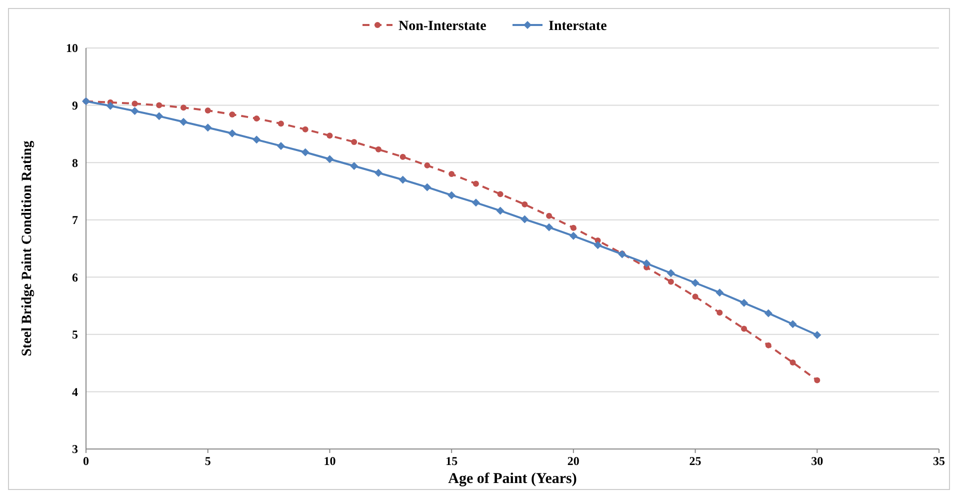 The height and width of the screenshot is (497, 956). I want to click on y-tick-label: 8, so click(75, 163).